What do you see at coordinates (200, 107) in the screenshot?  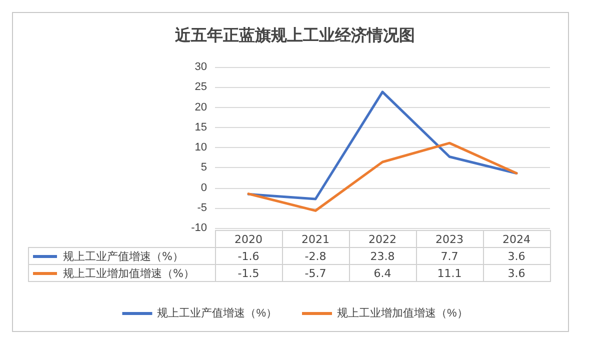 I see `y-tick-label: 20` at bounding box center [200, 107].